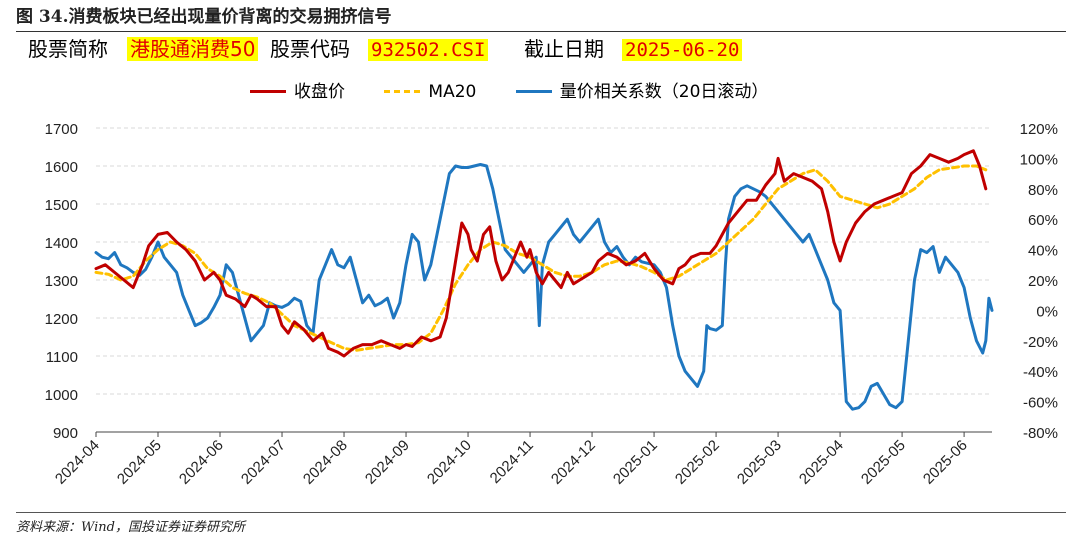  I want to click on stock-code-label: 股票代码, so click(310, 49).